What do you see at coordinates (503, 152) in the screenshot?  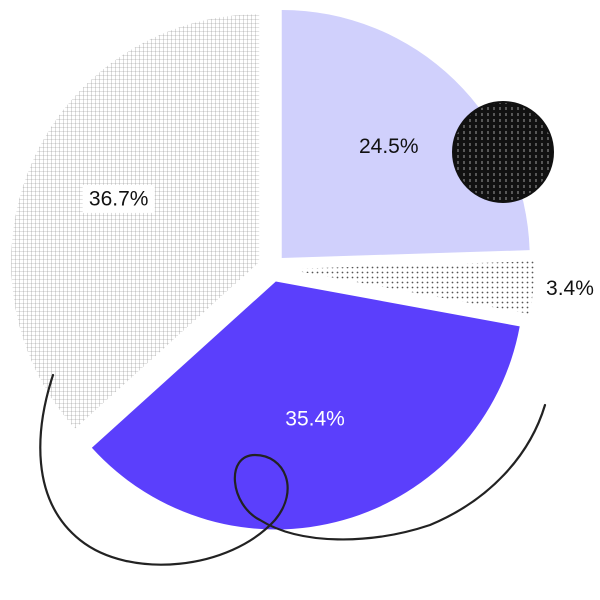 I see `accent-circle` at bounding box center [503, 152].